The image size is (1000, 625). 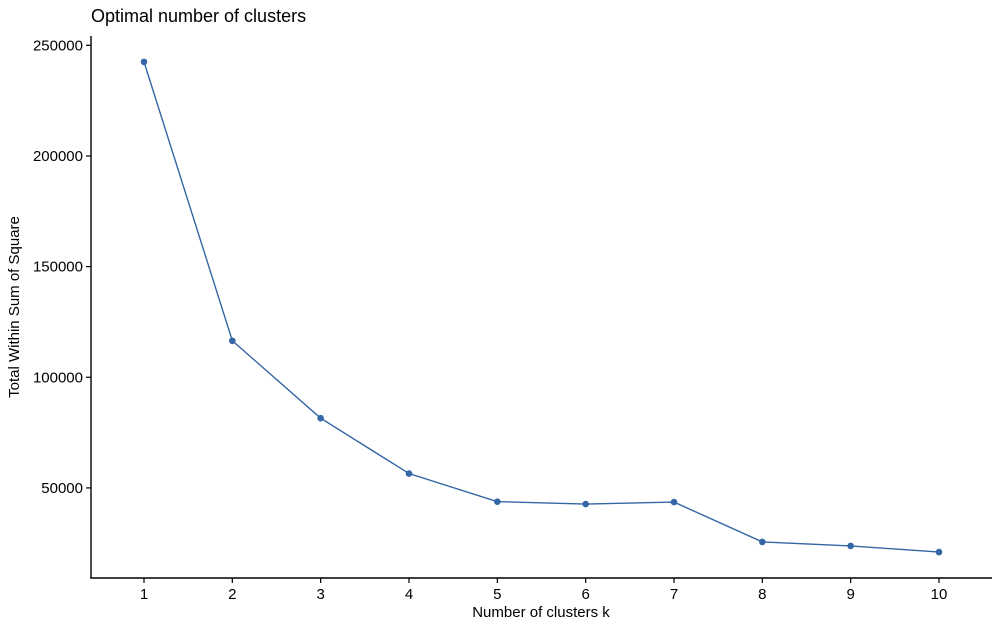 I want to click on y-axis-title: Total Within Sum of Square, so click(x=14, y=307).